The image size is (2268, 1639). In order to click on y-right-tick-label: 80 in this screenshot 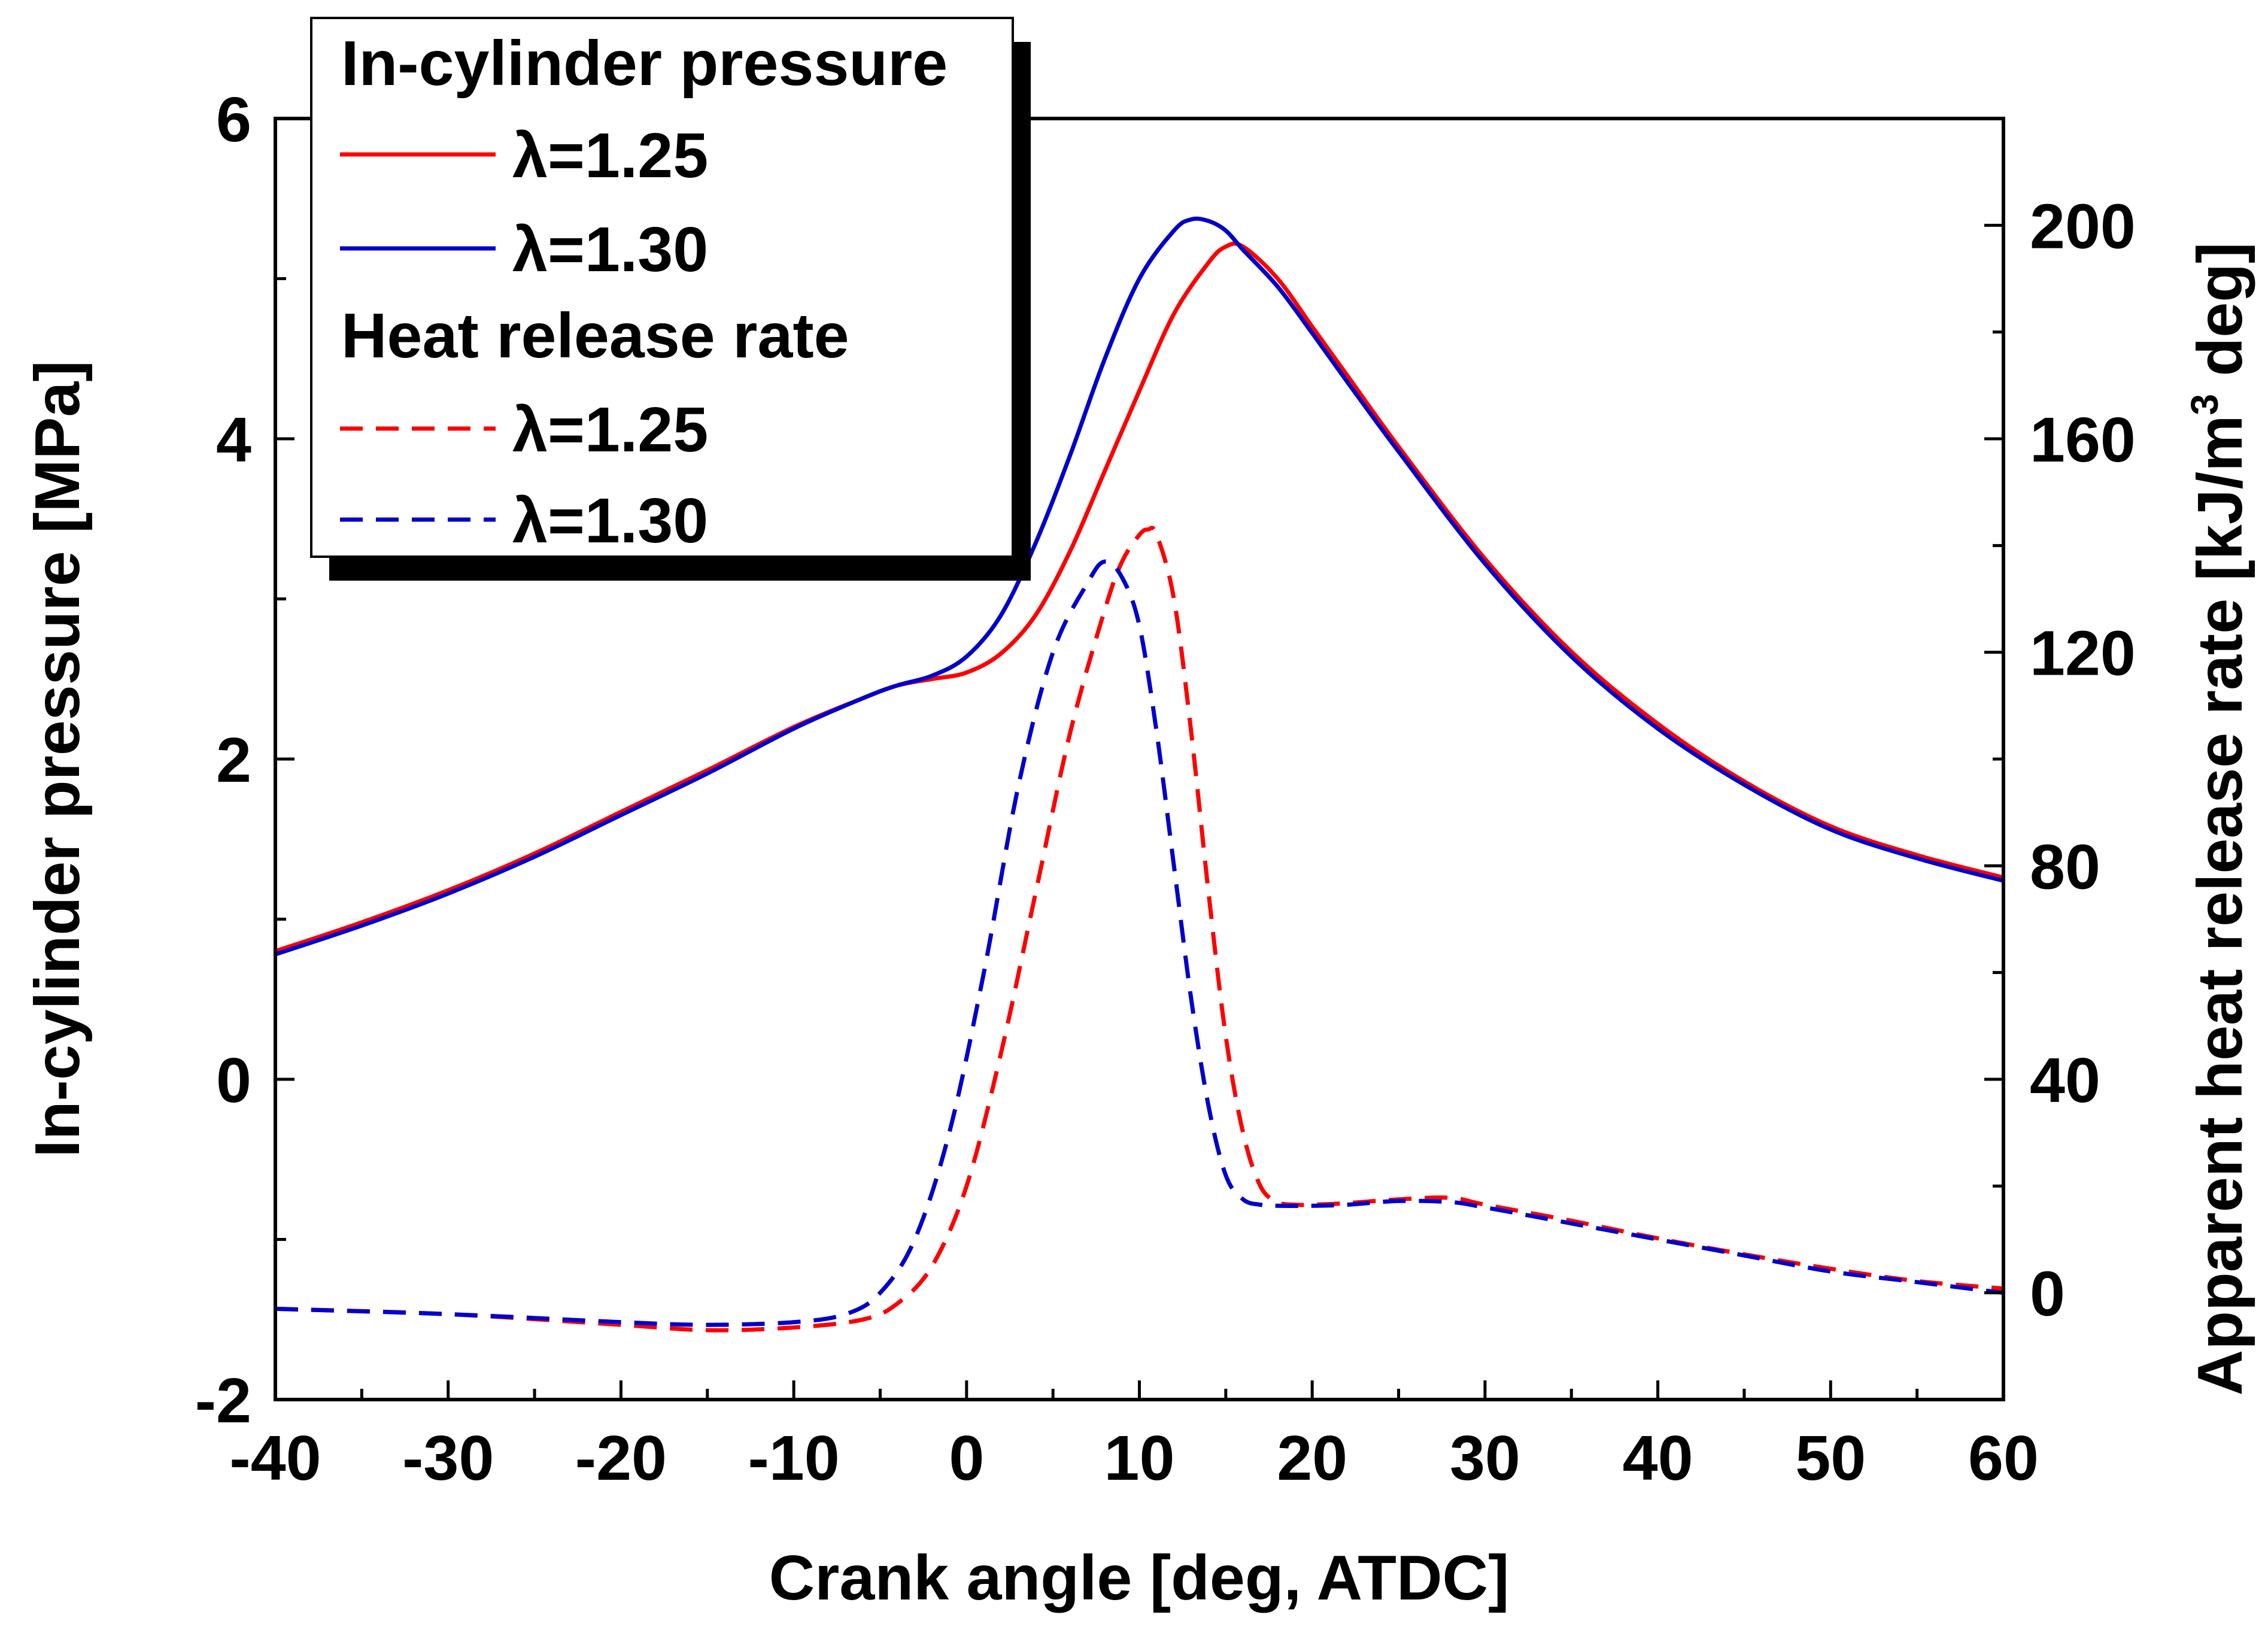, I will do `click(2065, 866)`.